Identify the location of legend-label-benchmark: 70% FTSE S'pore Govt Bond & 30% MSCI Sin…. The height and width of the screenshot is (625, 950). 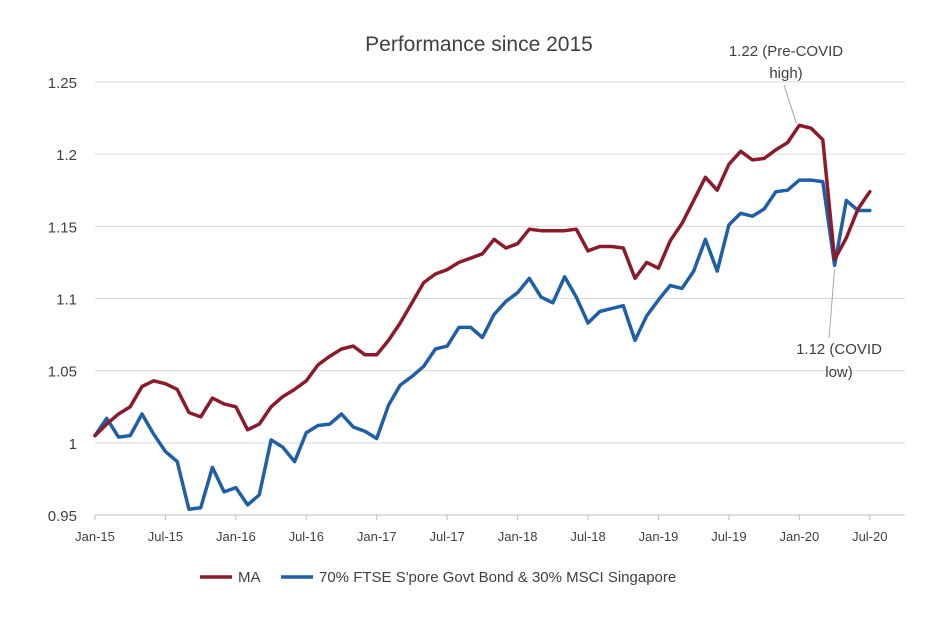
(497, 577).